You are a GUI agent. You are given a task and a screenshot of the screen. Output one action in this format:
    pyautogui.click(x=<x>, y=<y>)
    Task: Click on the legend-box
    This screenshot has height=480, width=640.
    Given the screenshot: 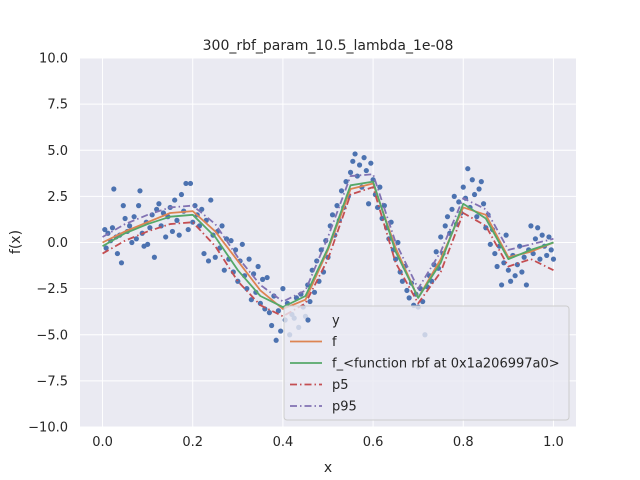 What is the action you would take?
    pyautogui.click(x=426, y=363)
    